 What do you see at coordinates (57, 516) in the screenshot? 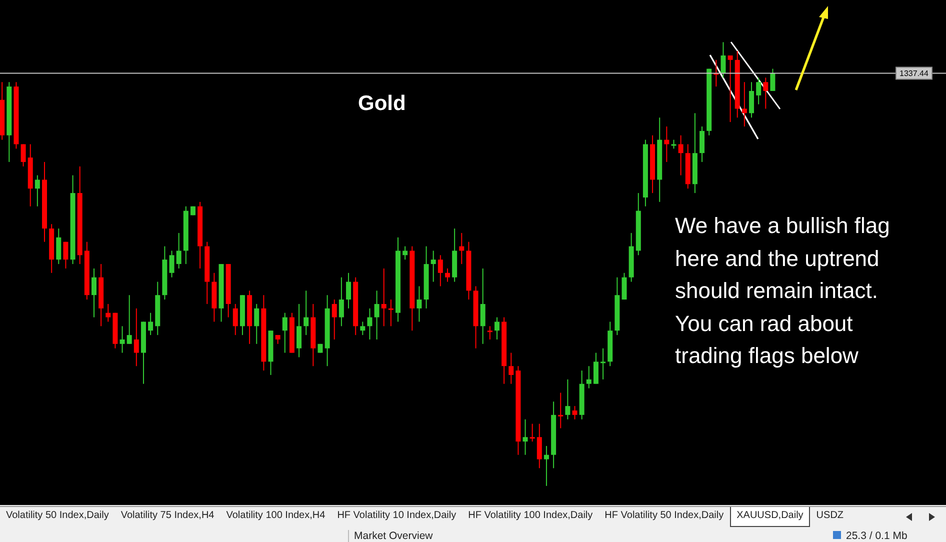
I see `text: Volatility 50 Index,Daily` at bounding box center [57, 516].